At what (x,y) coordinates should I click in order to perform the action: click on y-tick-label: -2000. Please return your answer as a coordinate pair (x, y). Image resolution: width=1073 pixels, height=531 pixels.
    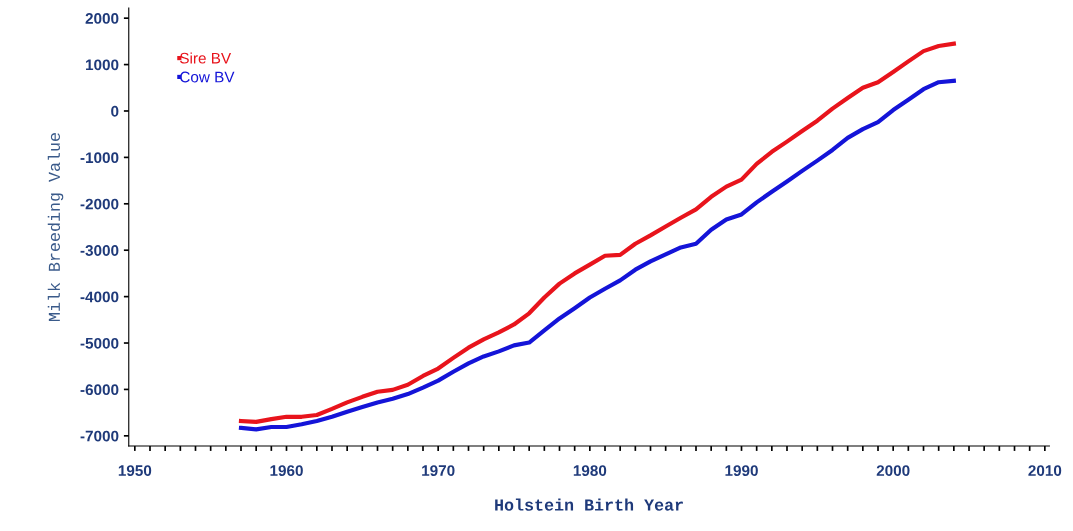
    Looking at the image, I should click on (99, 204).